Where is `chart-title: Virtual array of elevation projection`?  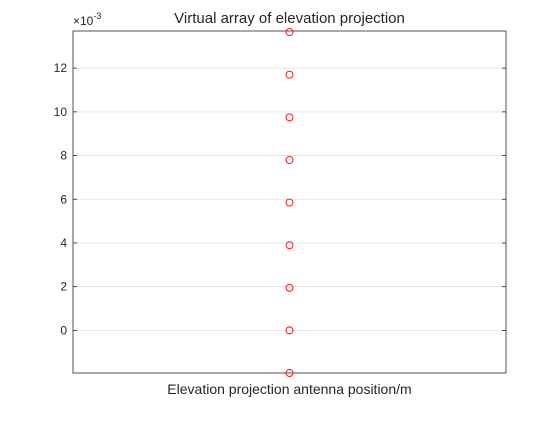
chart-title: Virtual array of elevation projection is located at coordinates (289, 18).